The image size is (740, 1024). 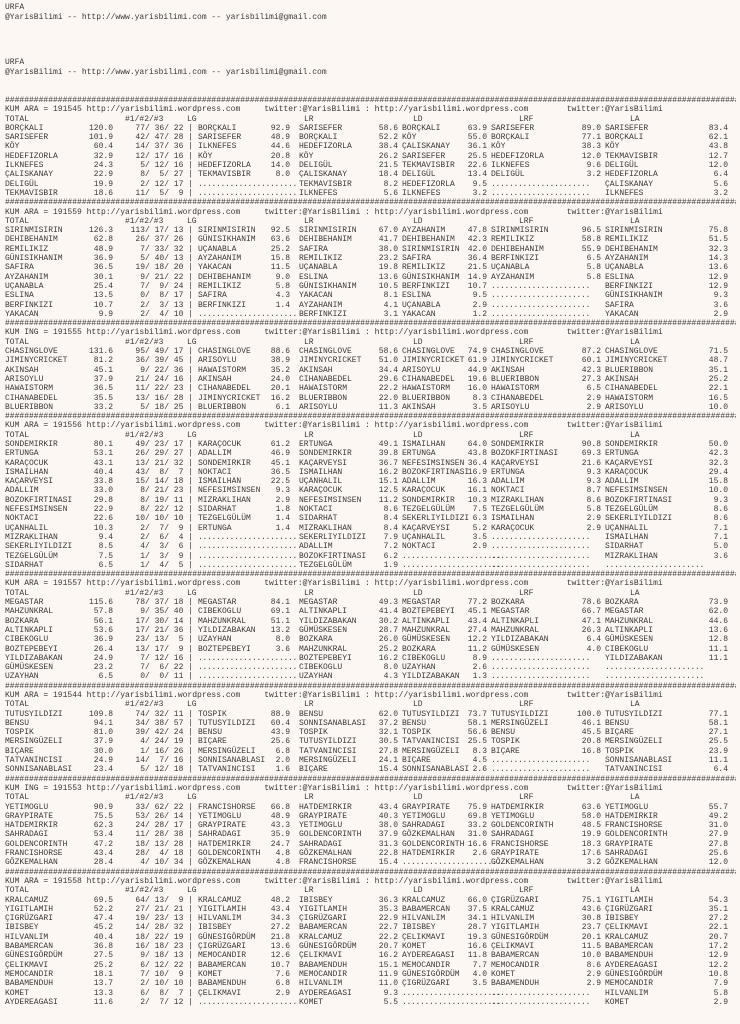 I want to click on lr-horse: ISMAILHAN, so click(x=321, y=472).